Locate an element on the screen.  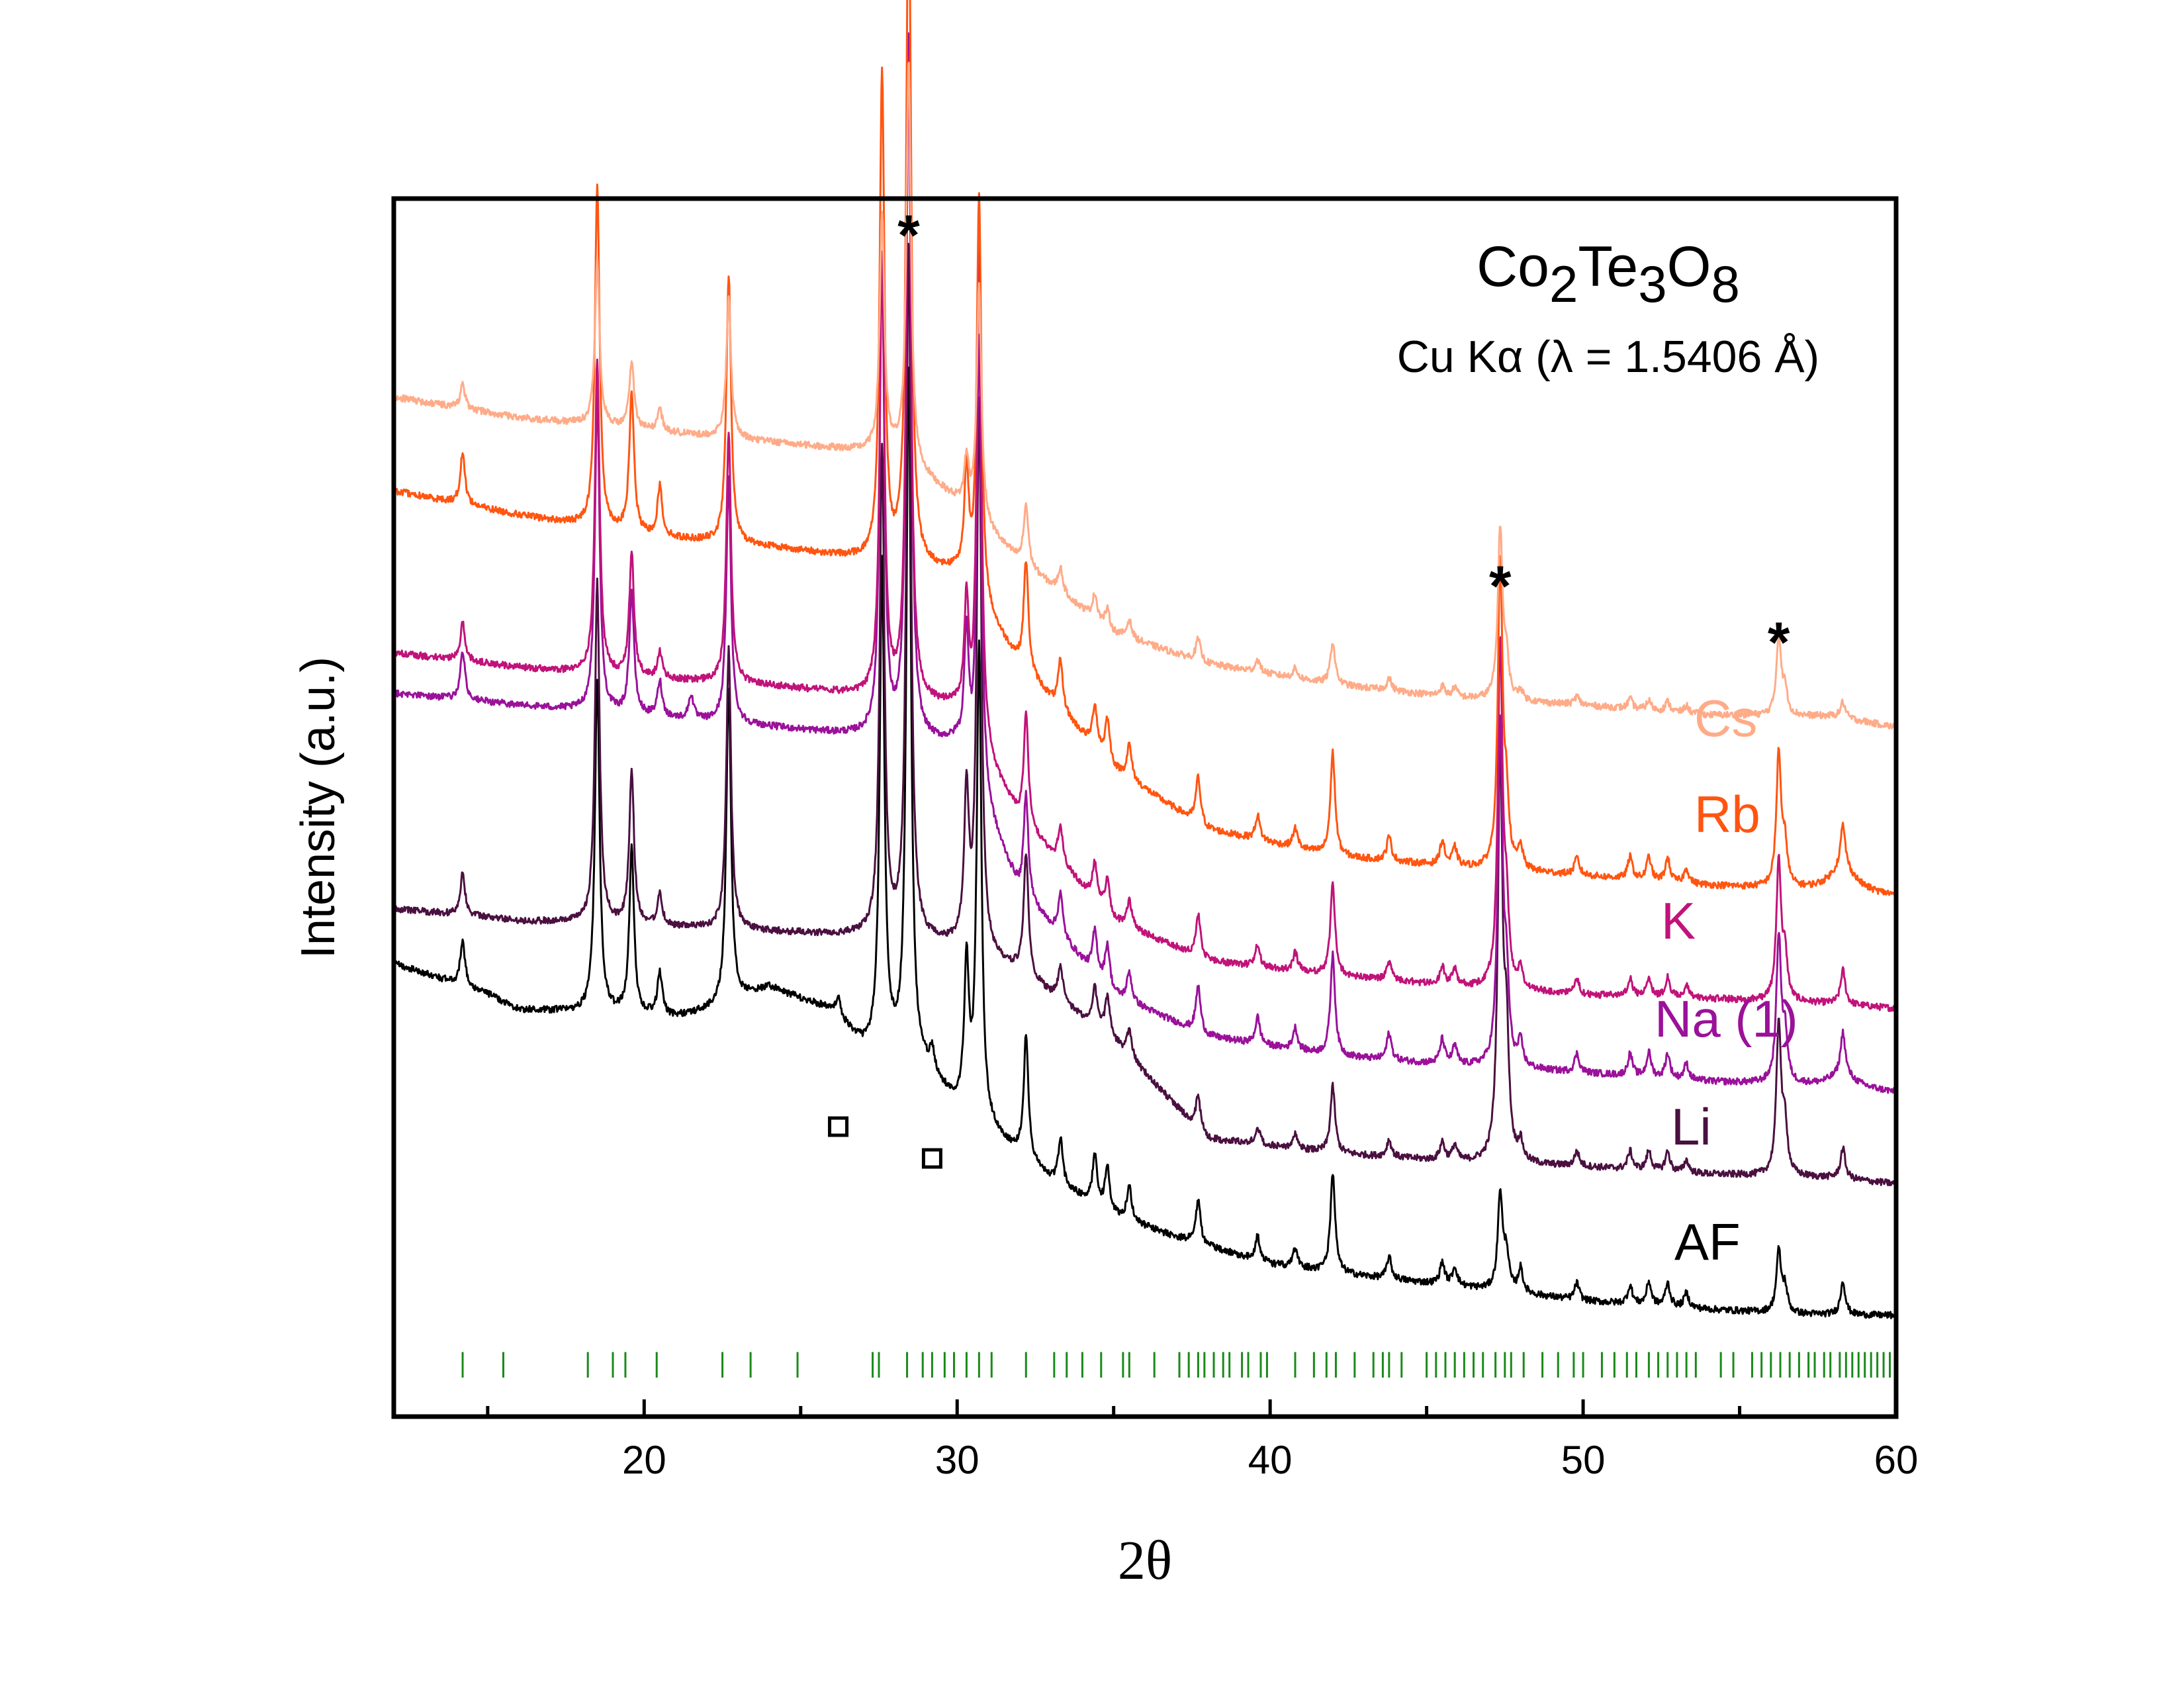
reference-ticks is located at coordinates (1176, 1365).